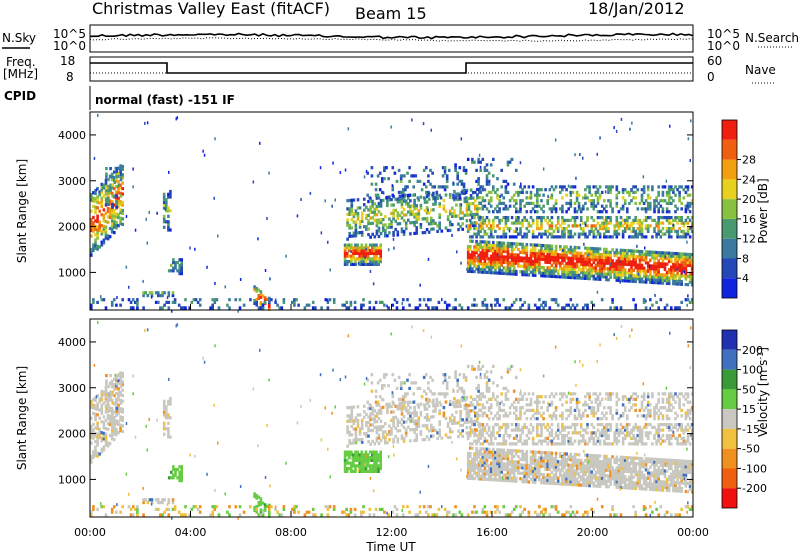 This screenshot has width=800, height=554. I want to click on nave-tick-low: 0, so click(711, 77).